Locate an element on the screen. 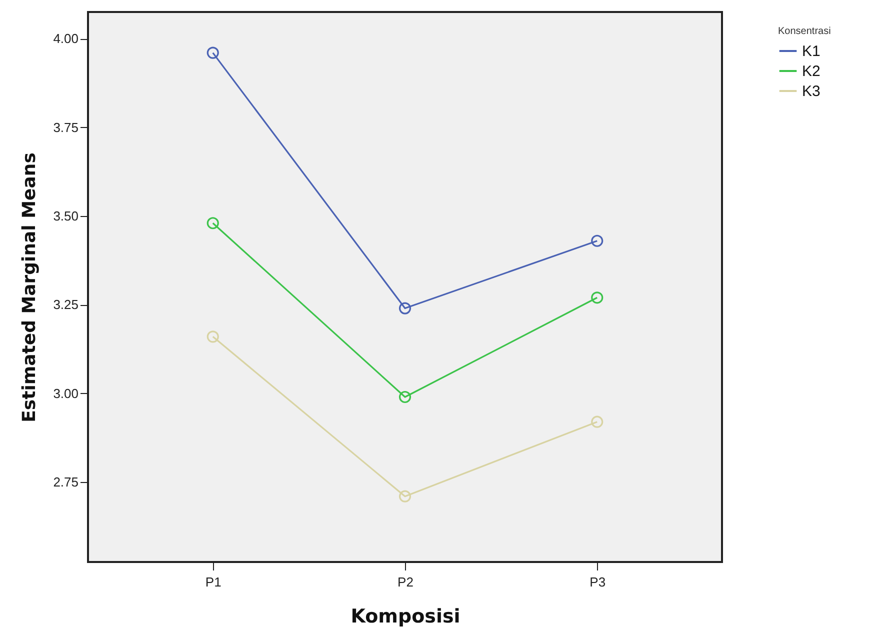 The height and width of the screenshot is (636, 874). y-tick-label: 2.75 is located at coordinates (65, 482).